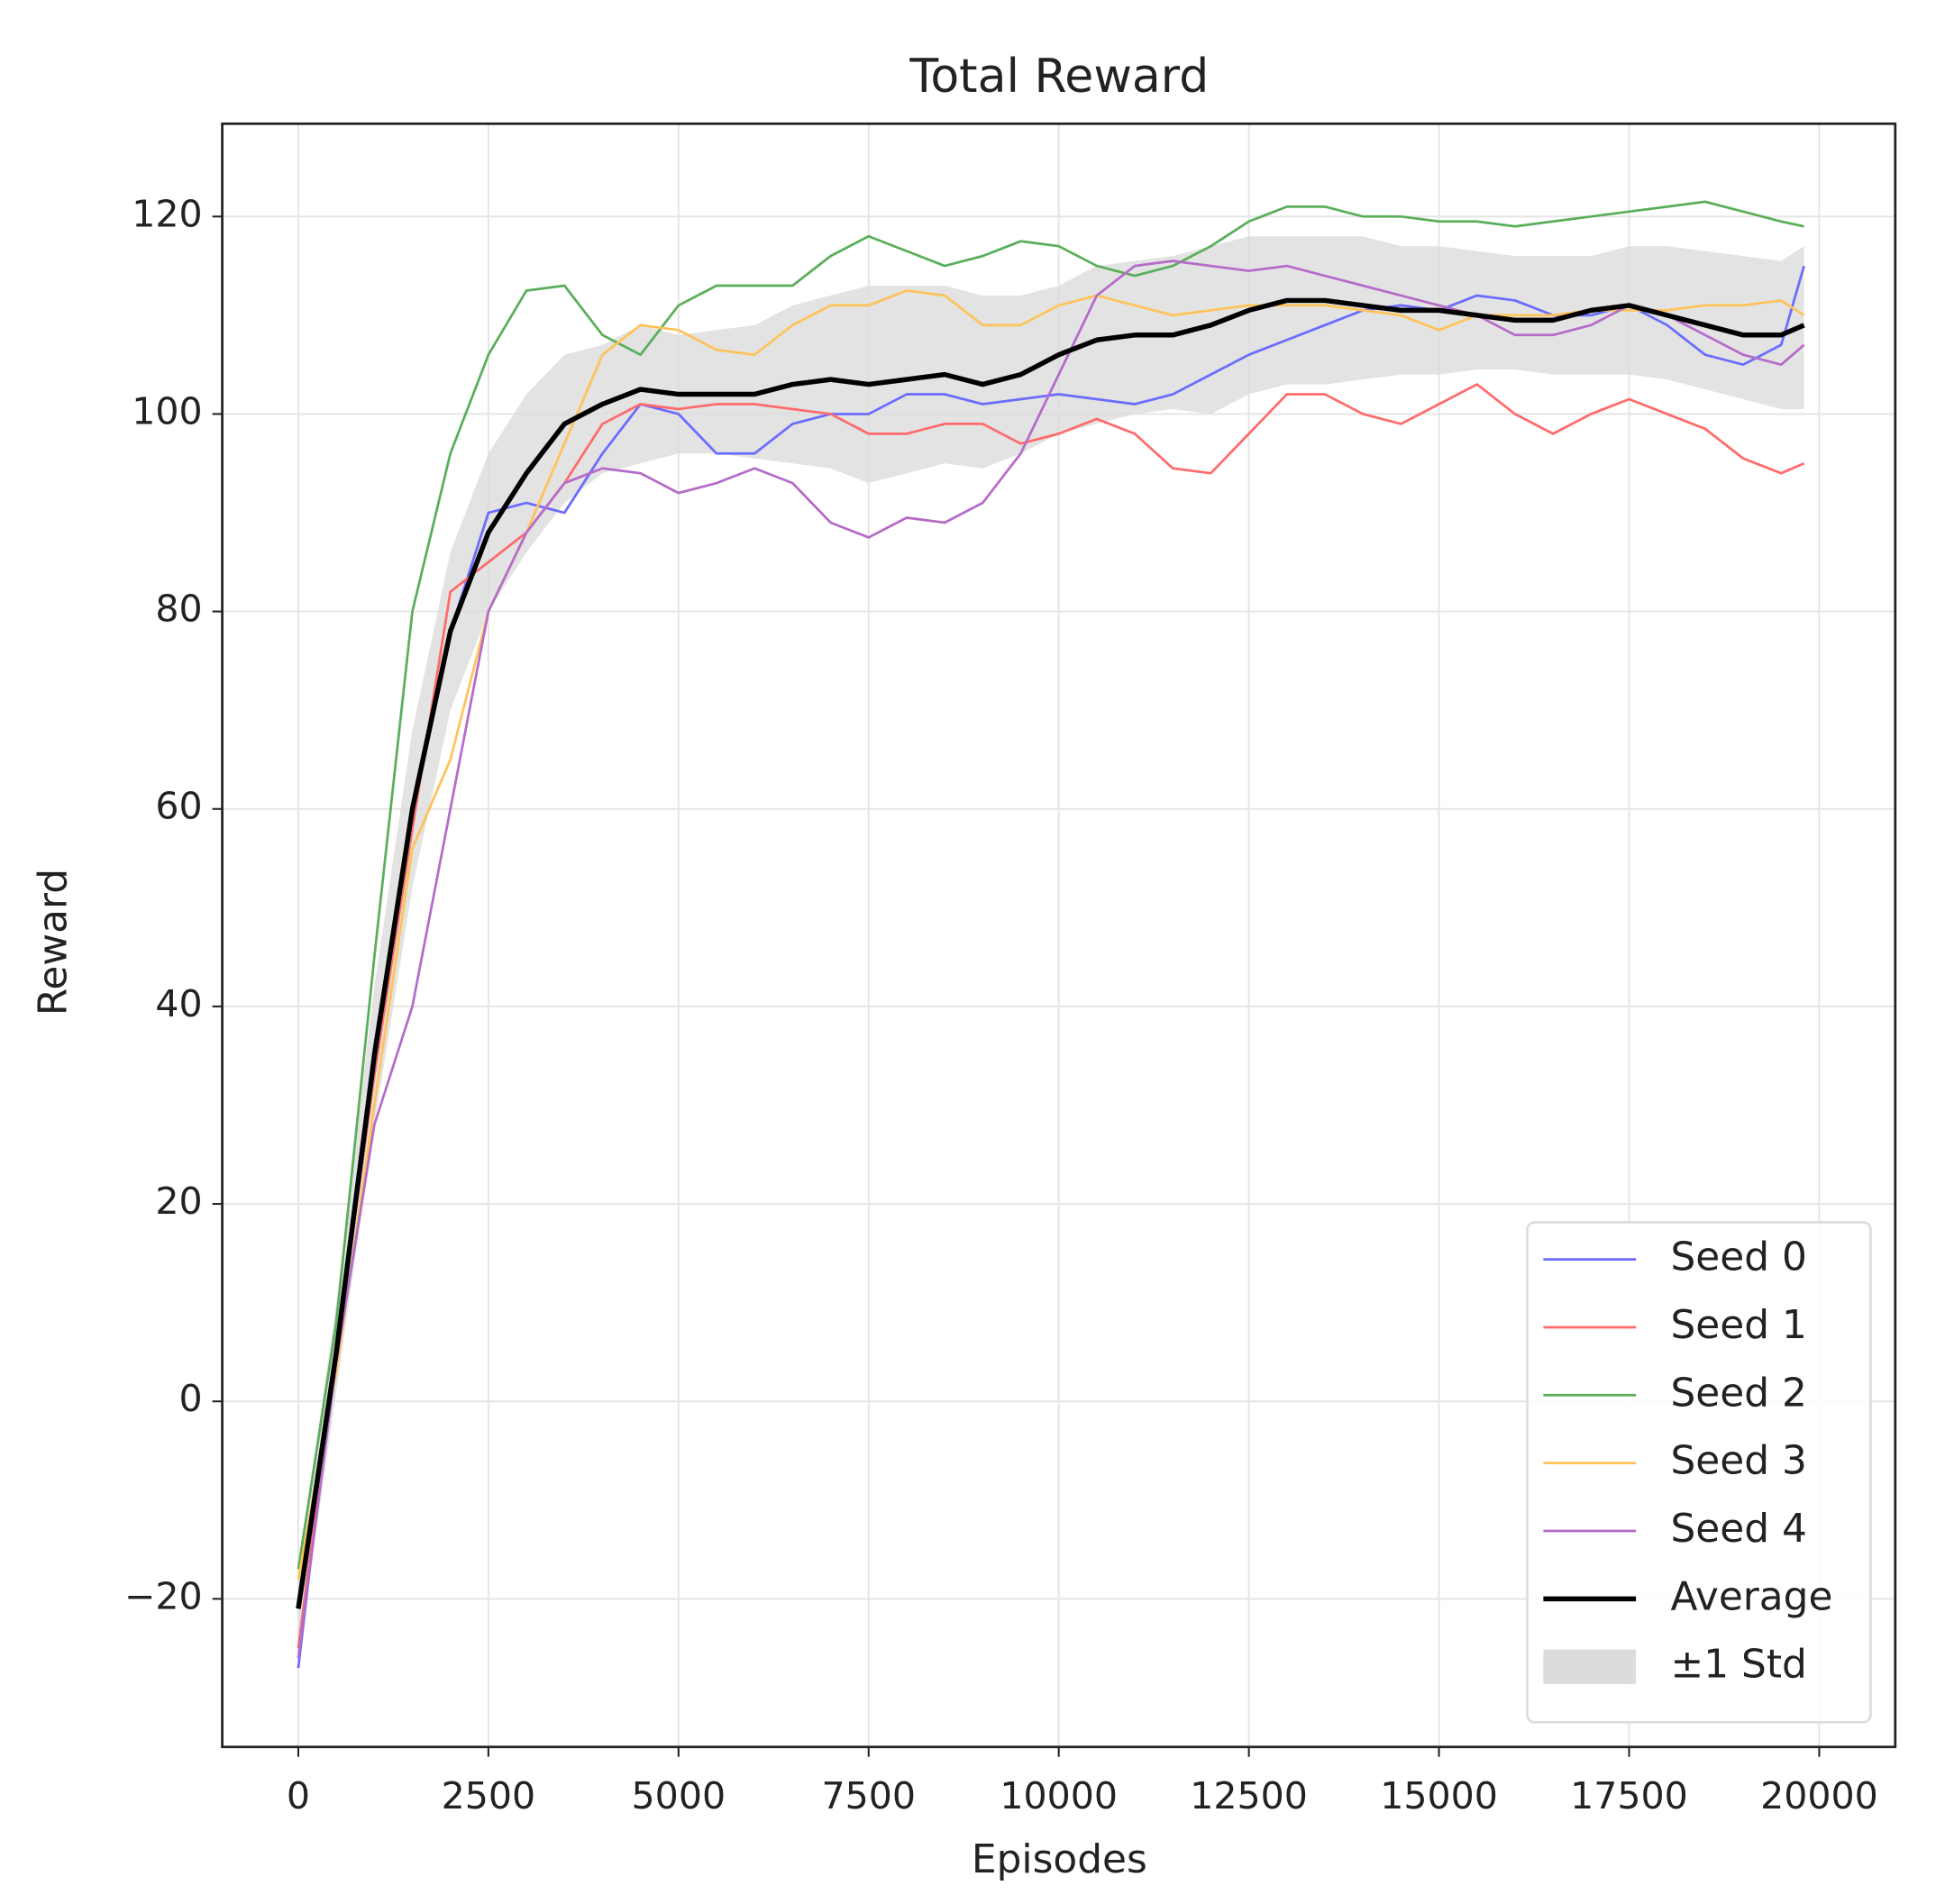 The width and height of the screenshot is (1936, 1904). What do you see at coordinates (179, 1201) in the screenshot?
I see `y-tick-label: 20` at bounding box center [179, 1201].